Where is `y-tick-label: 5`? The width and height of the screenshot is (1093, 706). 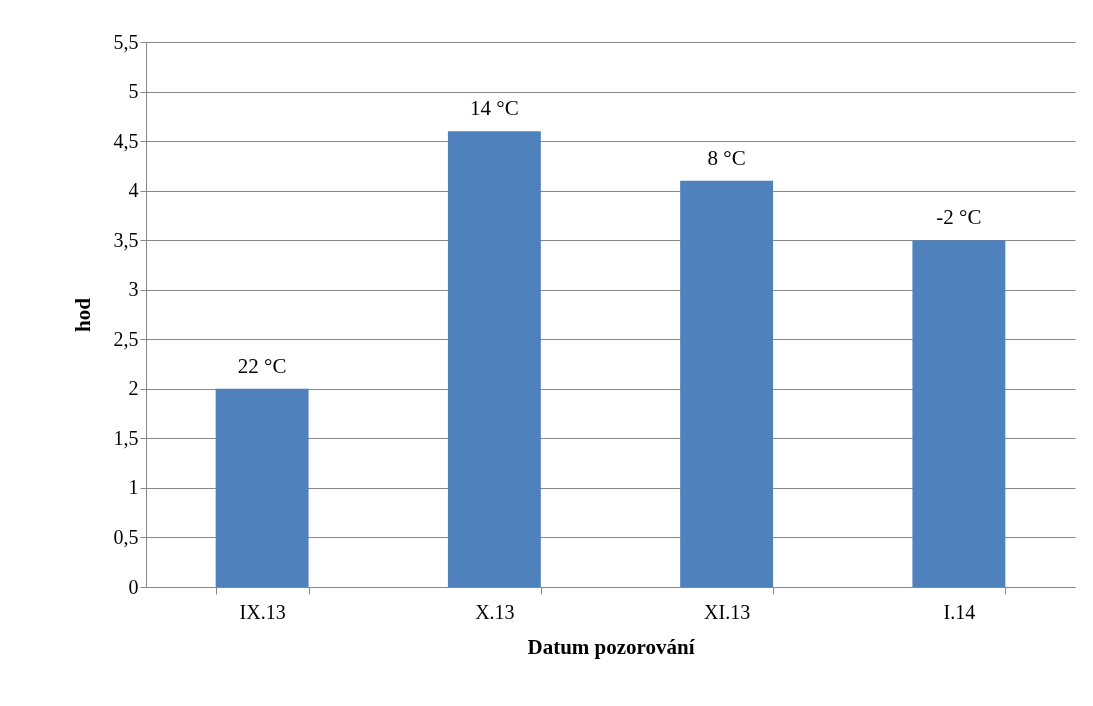 y-tick-label: 5 is located at coordinates (133, 91).